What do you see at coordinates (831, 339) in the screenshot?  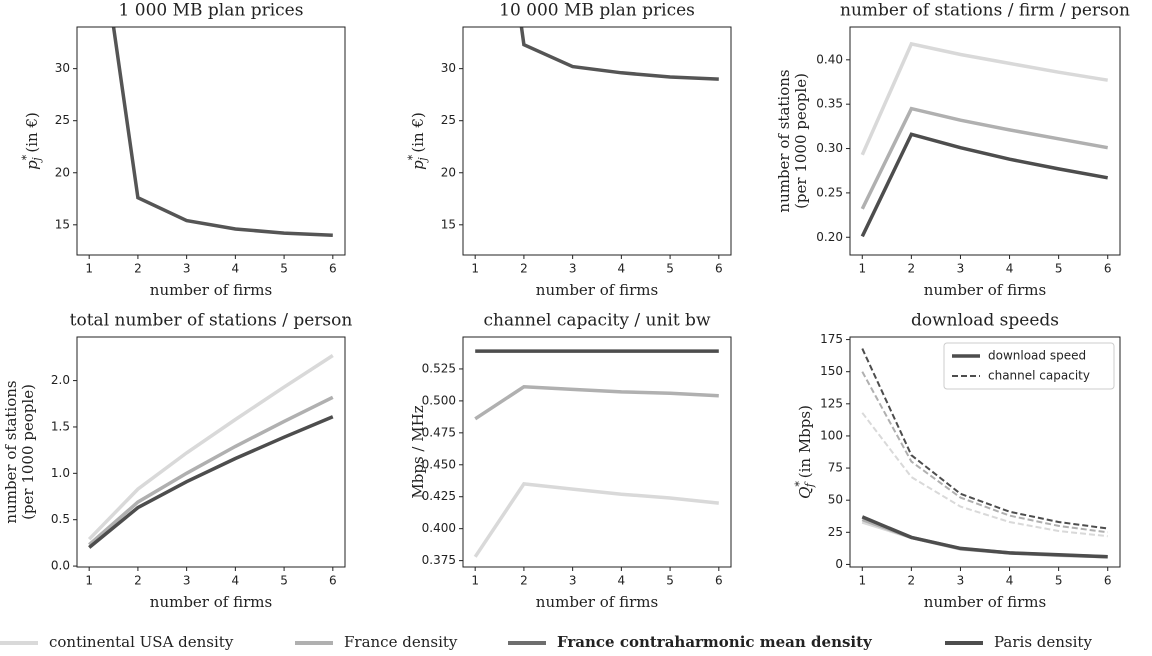 I see `y-tick-label: 175` at bounding box center [831, 339].